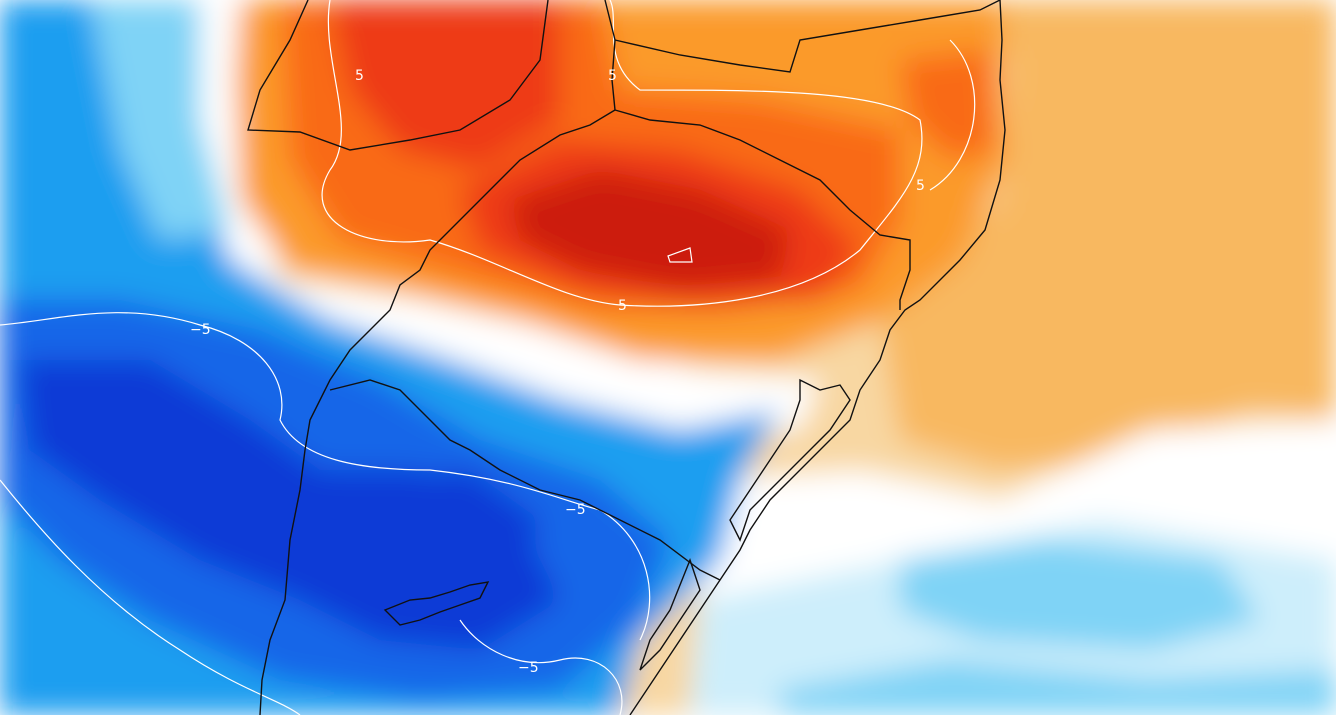 The height and width of the screenshot is (715, 1336). What do you see at coordinates (1080, 595) in the screenshot?
I see `cool-ocean-core` at bounding box center [1080, 595].